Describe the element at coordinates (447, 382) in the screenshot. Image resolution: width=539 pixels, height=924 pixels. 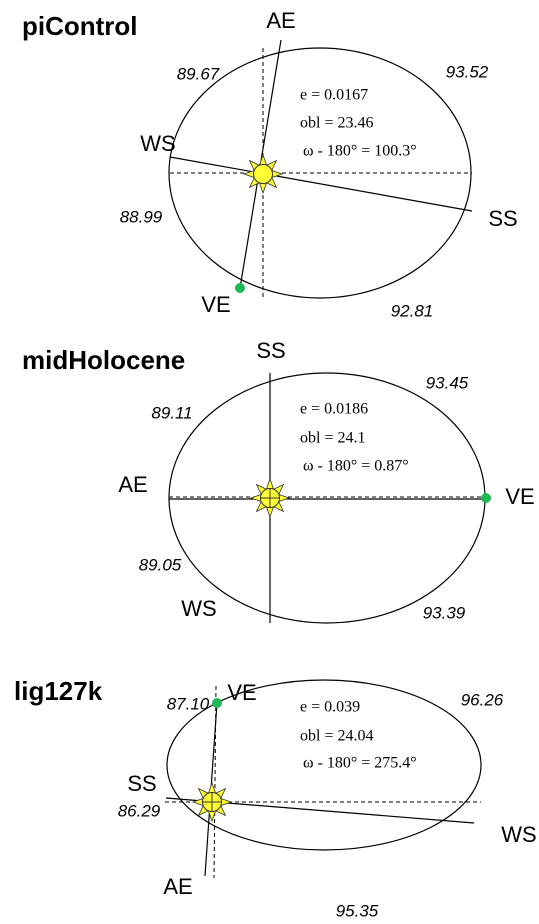
I see `season-length: 93.45` at that location.